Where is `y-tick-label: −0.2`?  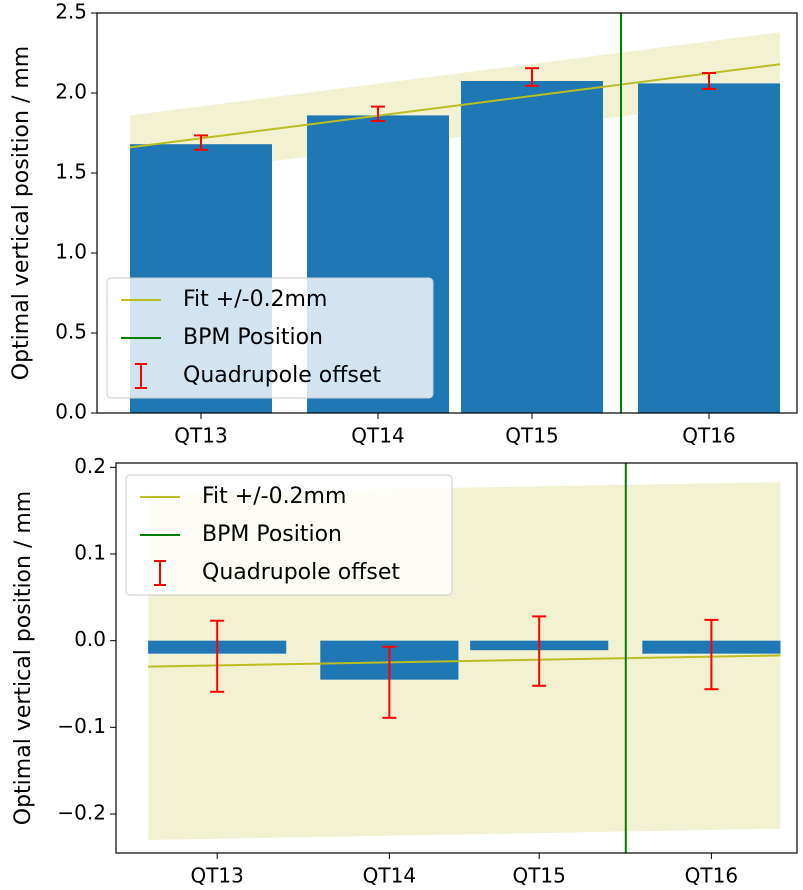
y-tick-label: −0.2 is located at coordinates (81, 813).